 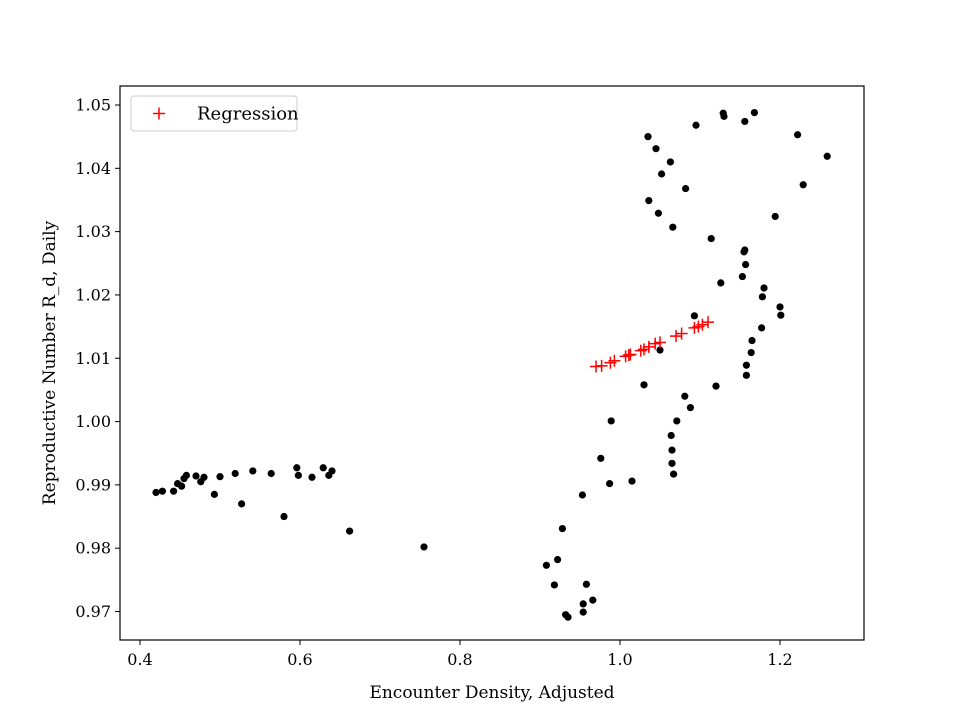 I want to click on x-axis-label: Encounter Density, Adjusted, so click(x=491, y=693).